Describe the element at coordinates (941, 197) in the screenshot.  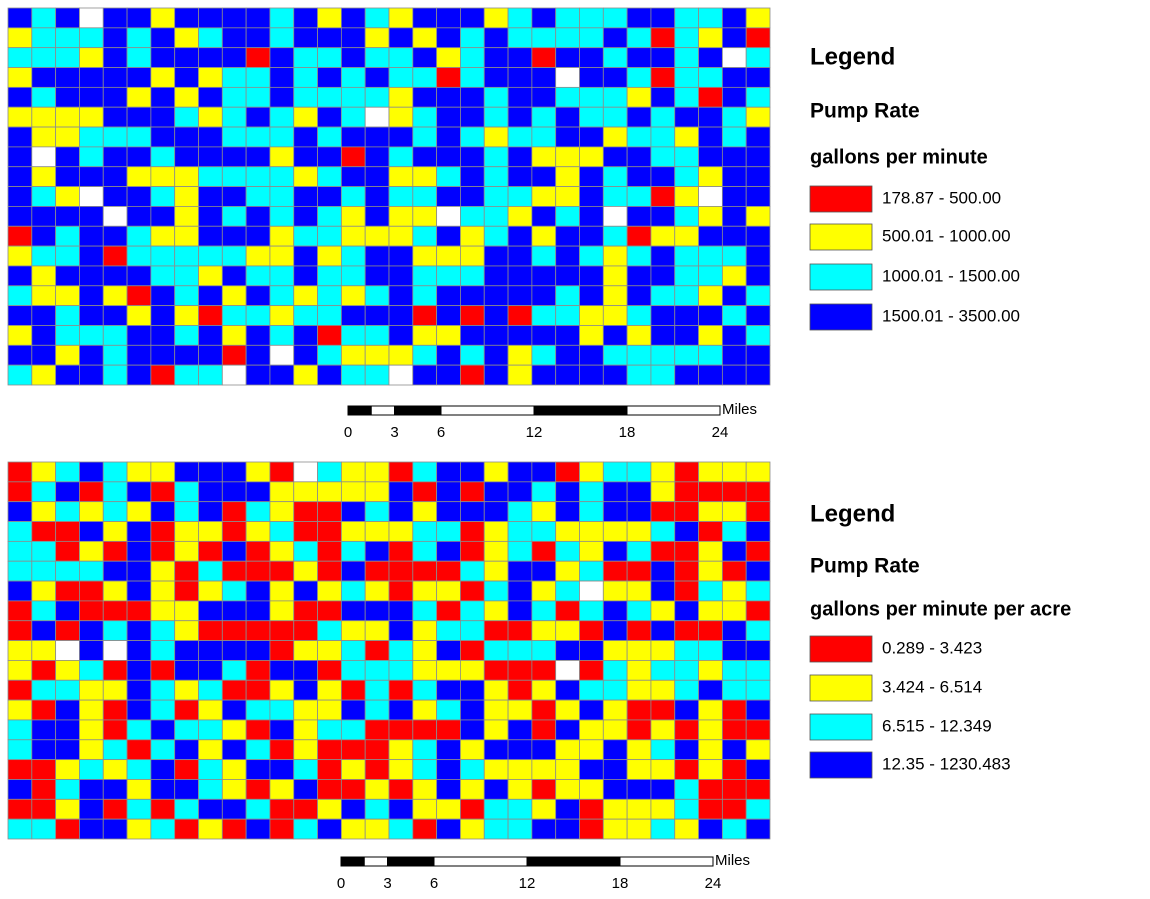
I see `legend-label: 178.87 - 500.00` at that location.